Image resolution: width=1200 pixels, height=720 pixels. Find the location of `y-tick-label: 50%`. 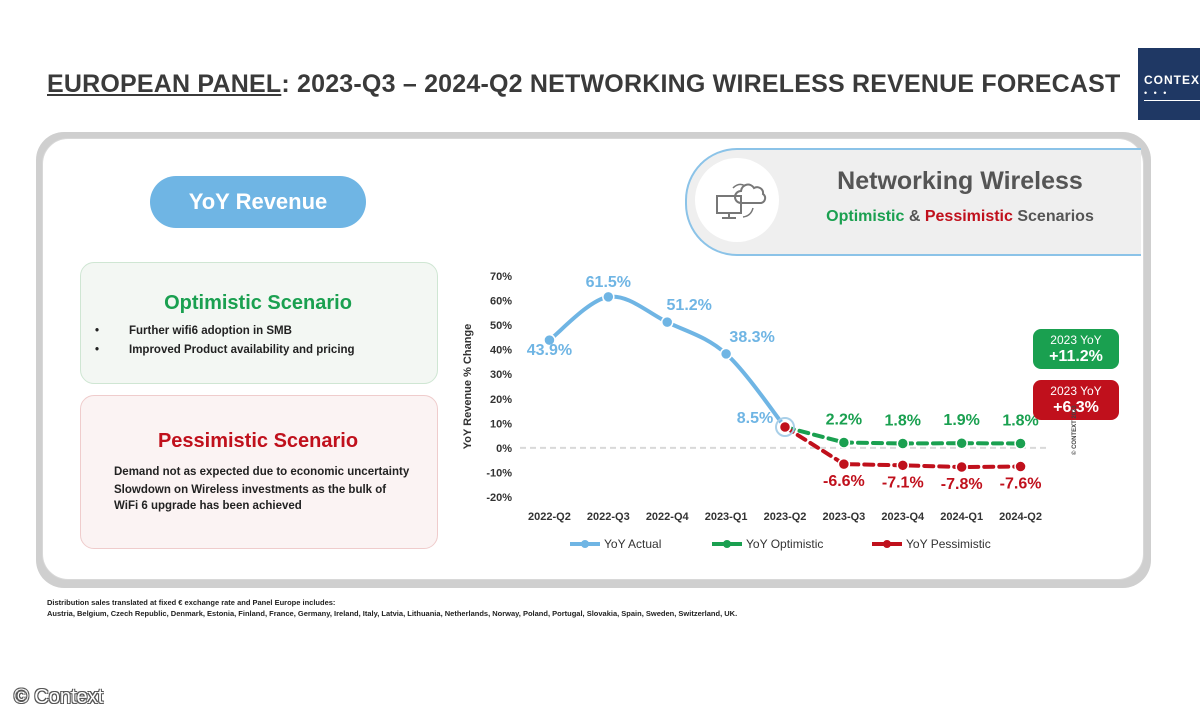

y-tick-label: 50% is located at coordinates (501, 326).